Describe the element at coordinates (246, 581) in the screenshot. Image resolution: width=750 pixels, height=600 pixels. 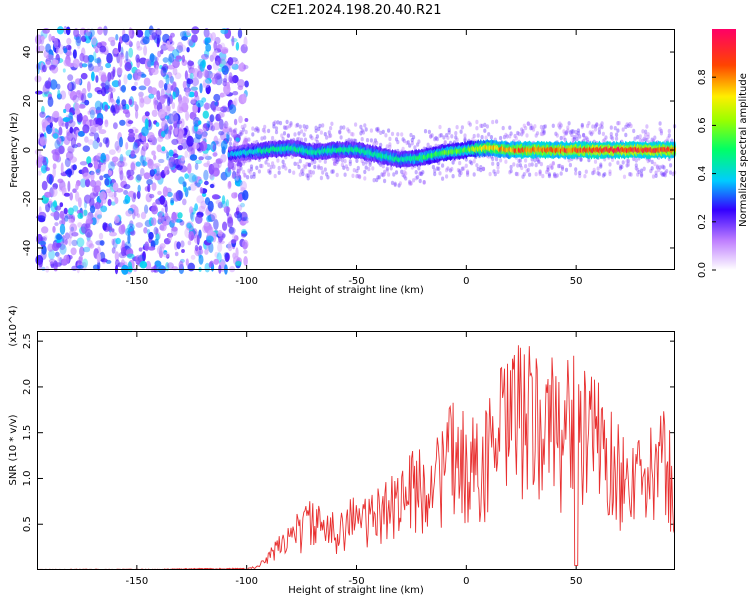
I see `x-tick-label: -100` at that location.